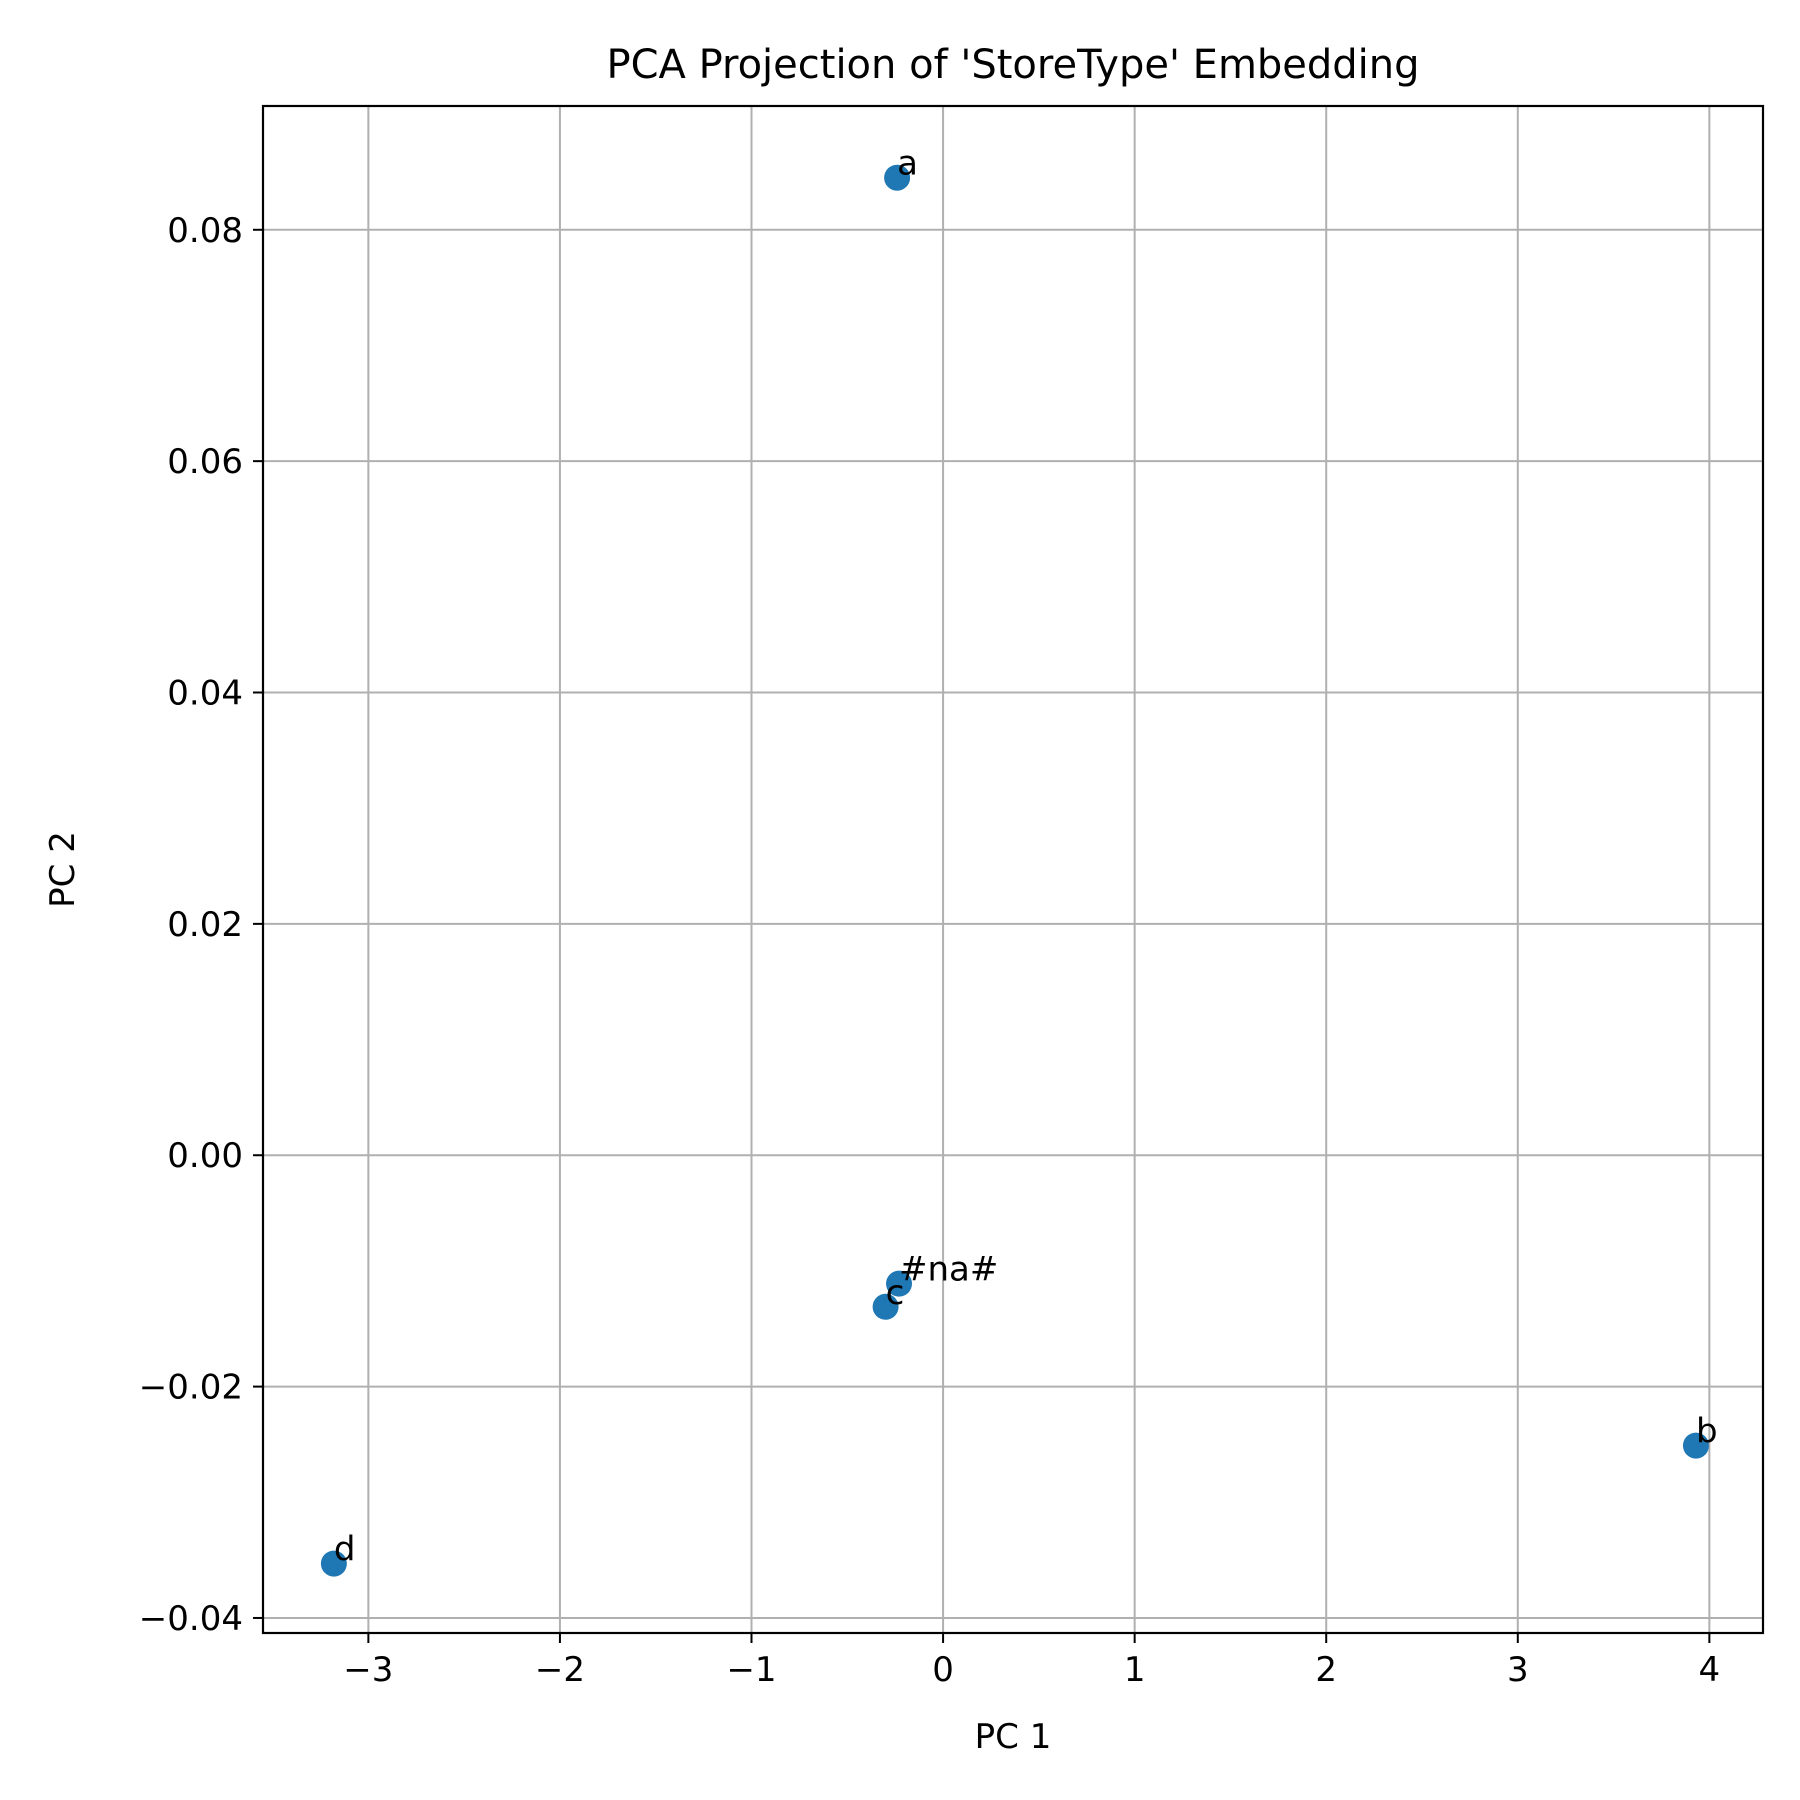  Describe the element at coordinates (191, 1619) in the screenshot. I see `y-tick-label: −0.04` at that location.